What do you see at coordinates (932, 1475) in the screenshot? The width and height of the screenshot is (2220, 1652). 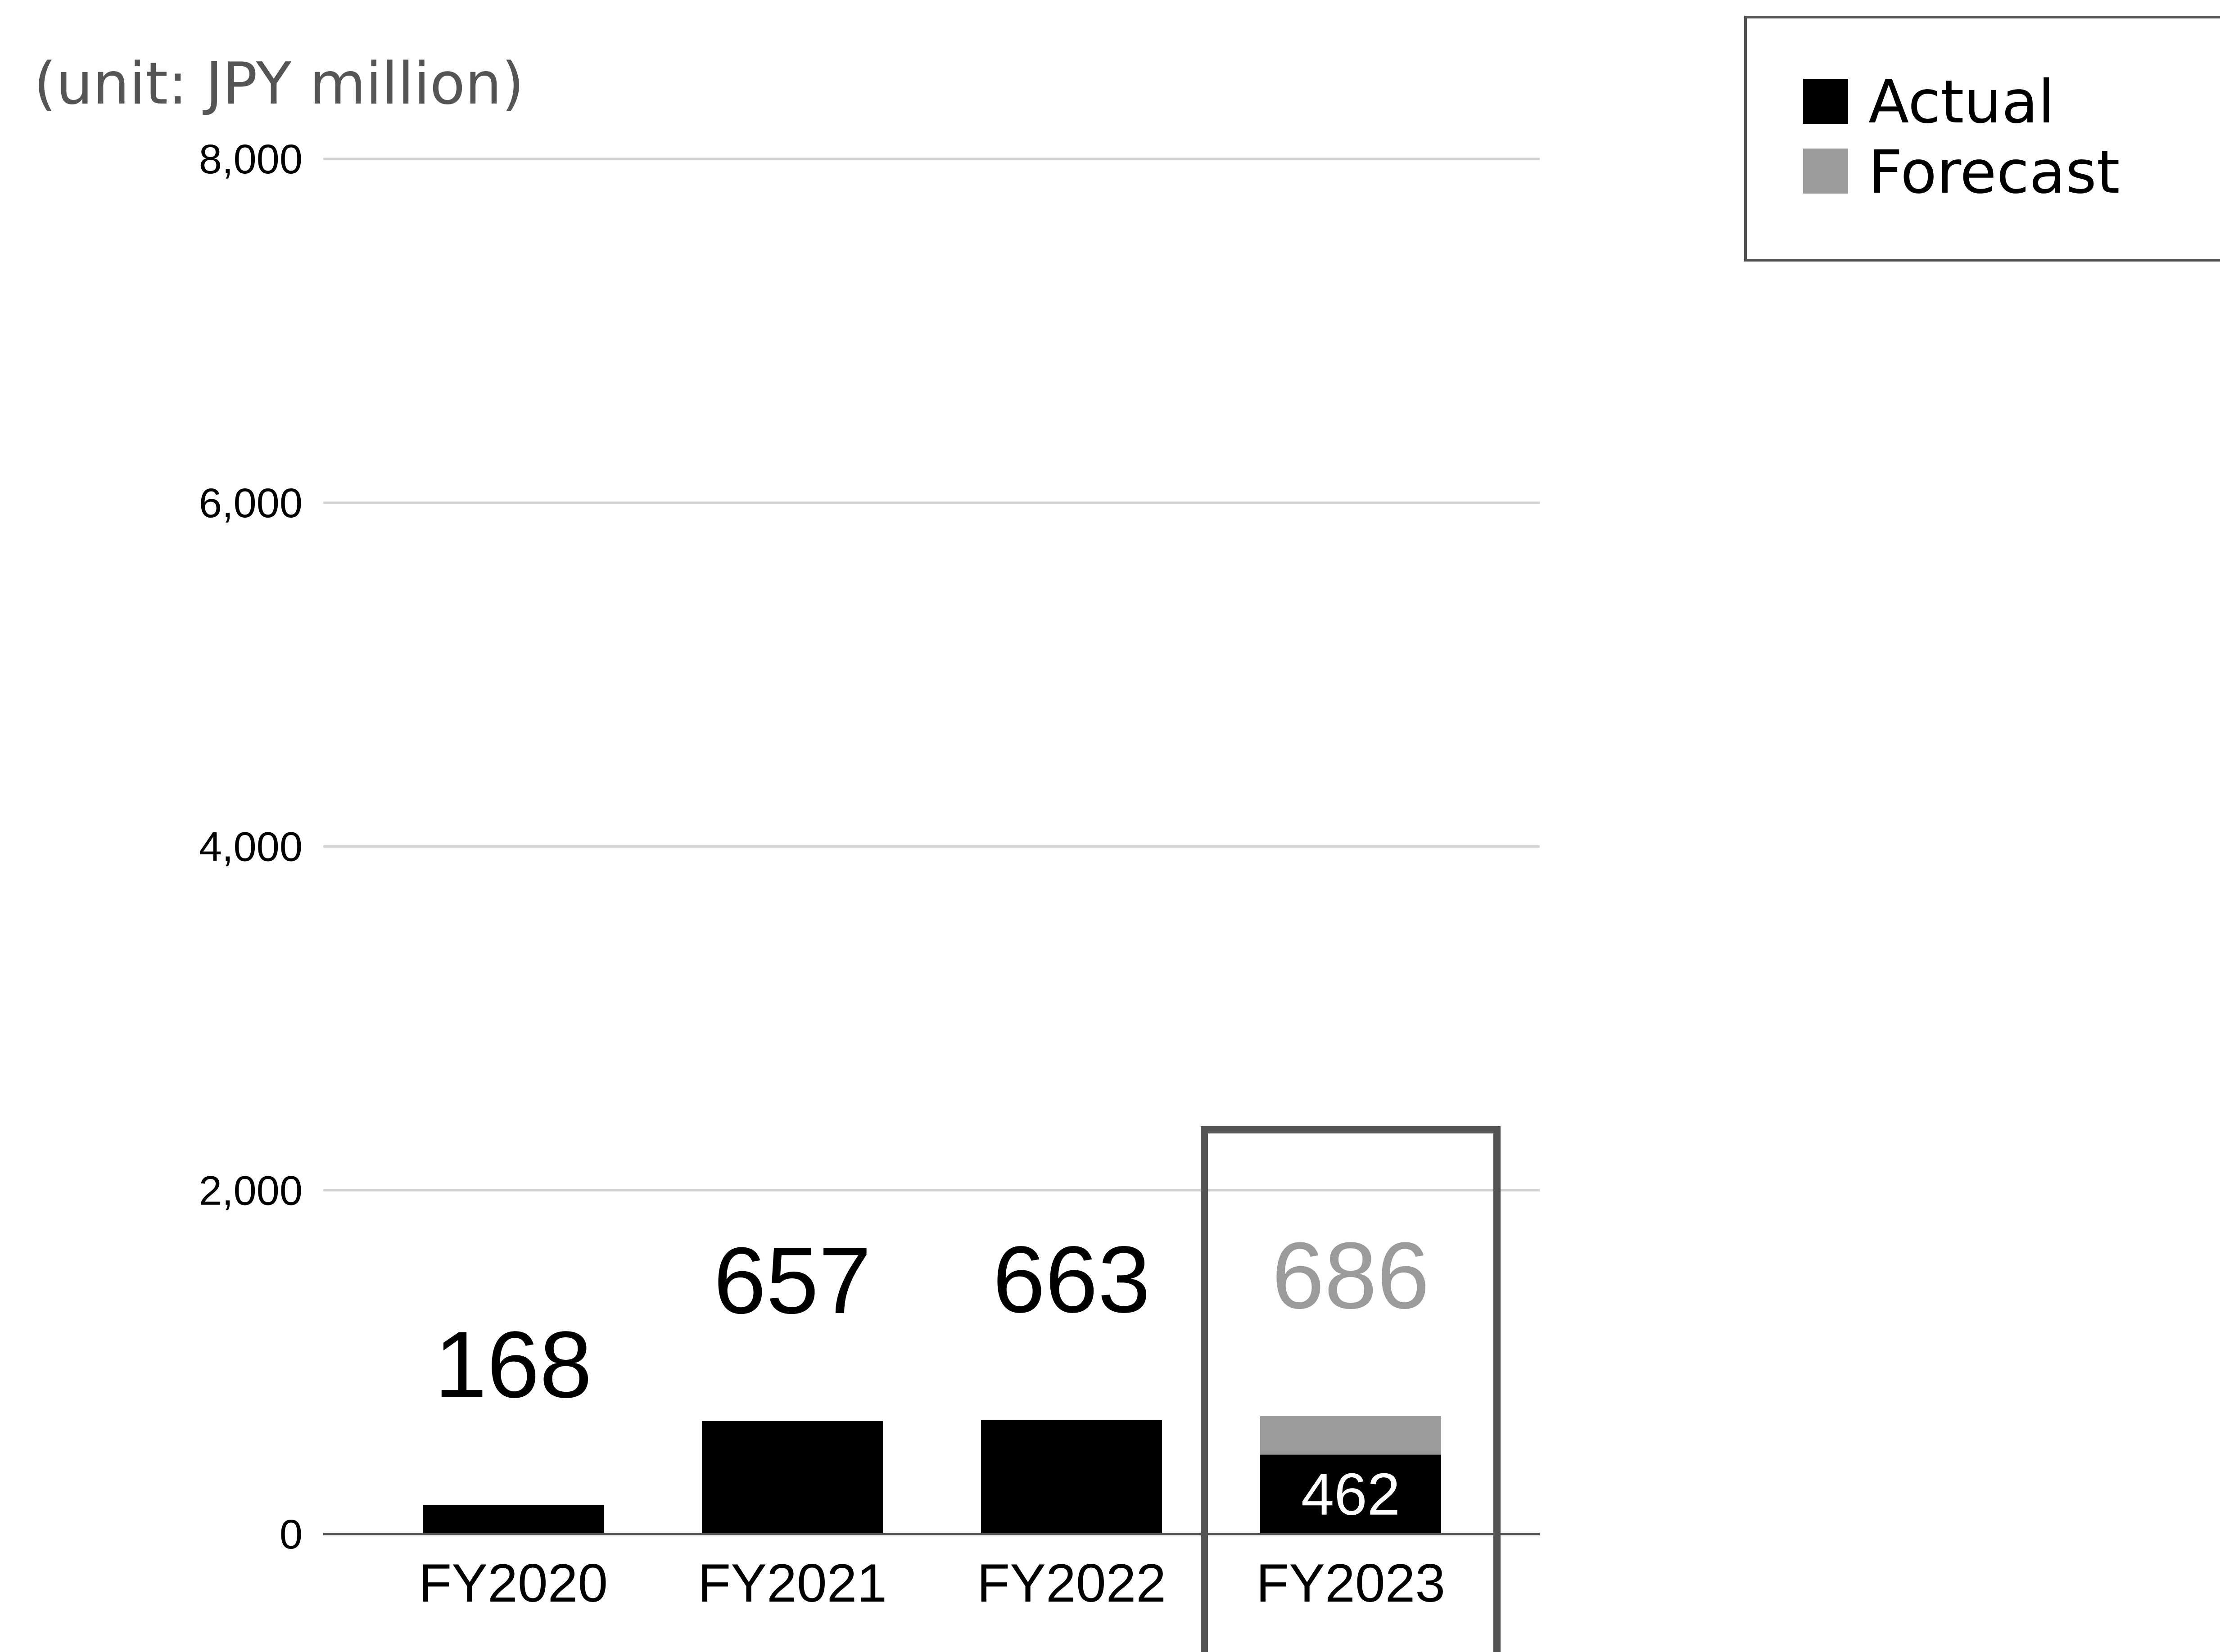 I see `bars` at bounding box center [932, 1475].